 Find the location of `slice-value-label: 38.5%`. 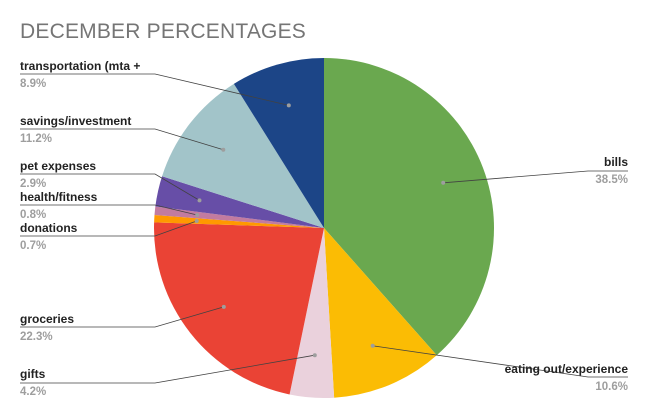

slice-value-label: 38.5% is located at coordinates (611, 180).